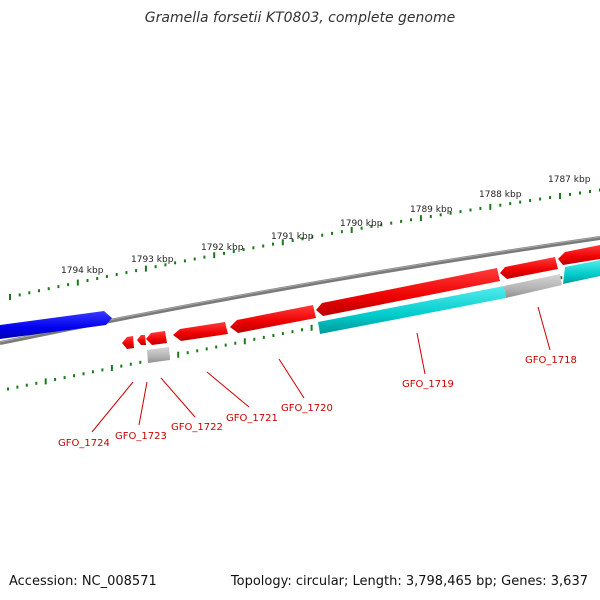  What do you see at coordinates (152, 260) in the screenshot?
I see `kbp-label: 1793 kbp` at bounding box center [152, 260].